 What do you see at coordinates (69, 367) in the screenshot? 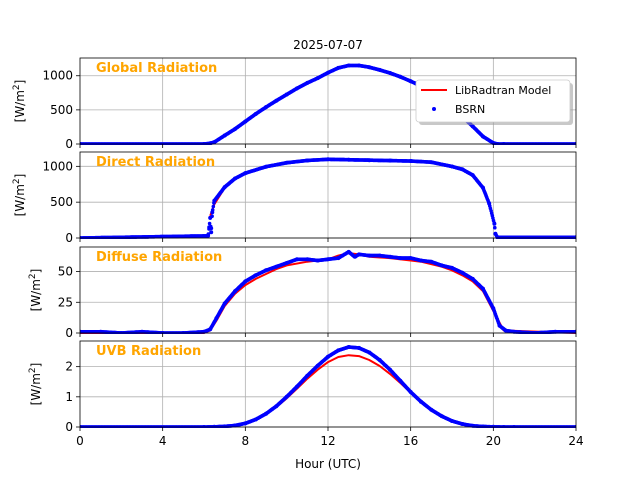
I see `y-tick-label: 2` at bounding box center [69, 367].